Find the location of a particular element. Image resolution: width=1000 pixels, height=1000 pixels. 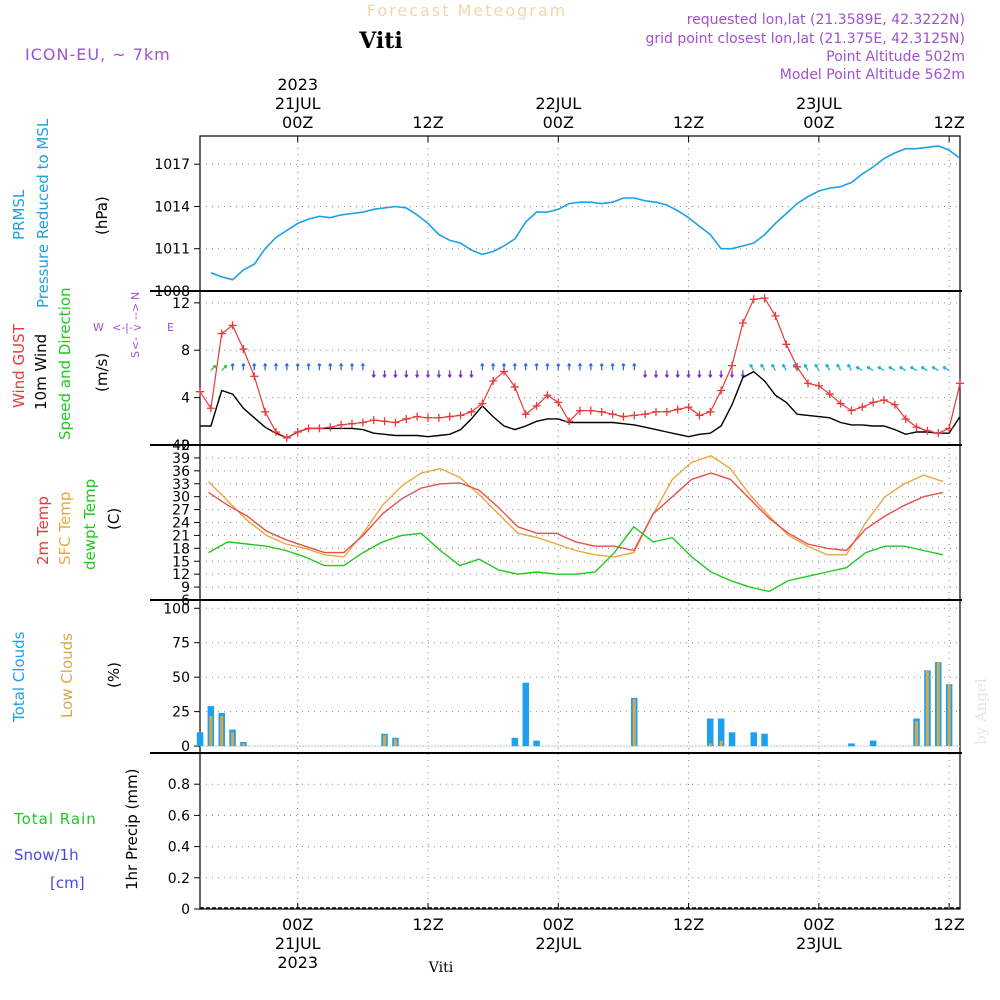

compass-w: W is located at coordinates (98, 327).